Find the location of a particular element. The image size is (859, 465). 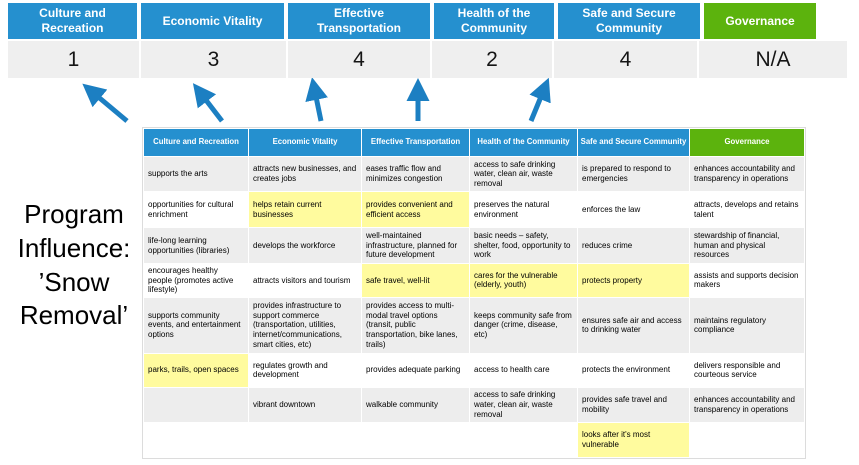

priority-label: Effective Transportation is located at coordinates (358, 20).